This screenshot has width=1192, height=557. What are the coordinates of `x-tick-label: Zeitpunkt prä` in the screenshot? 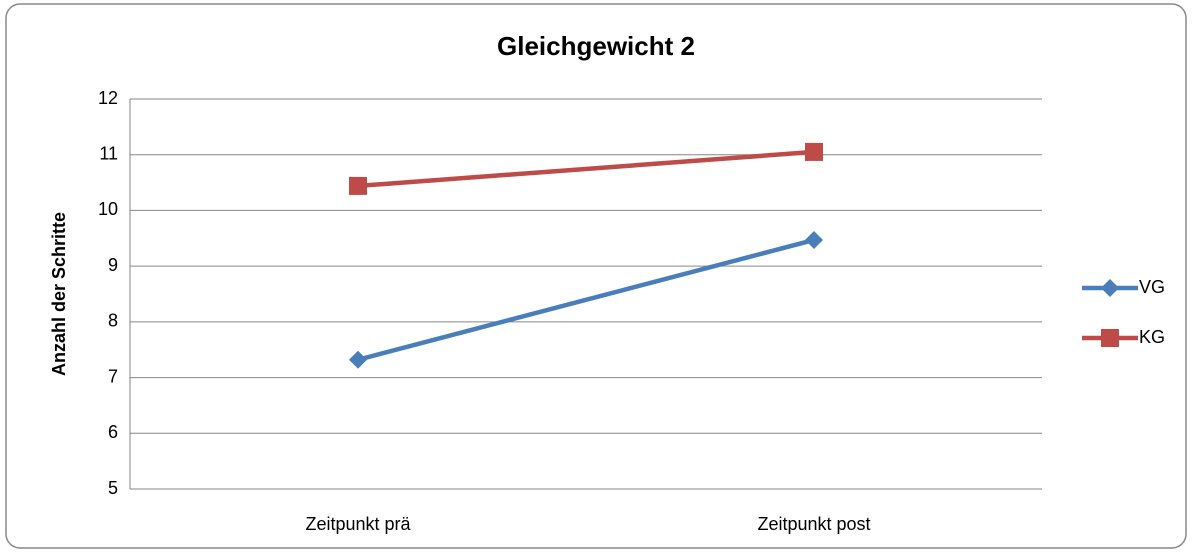 It's located at (358, 524).